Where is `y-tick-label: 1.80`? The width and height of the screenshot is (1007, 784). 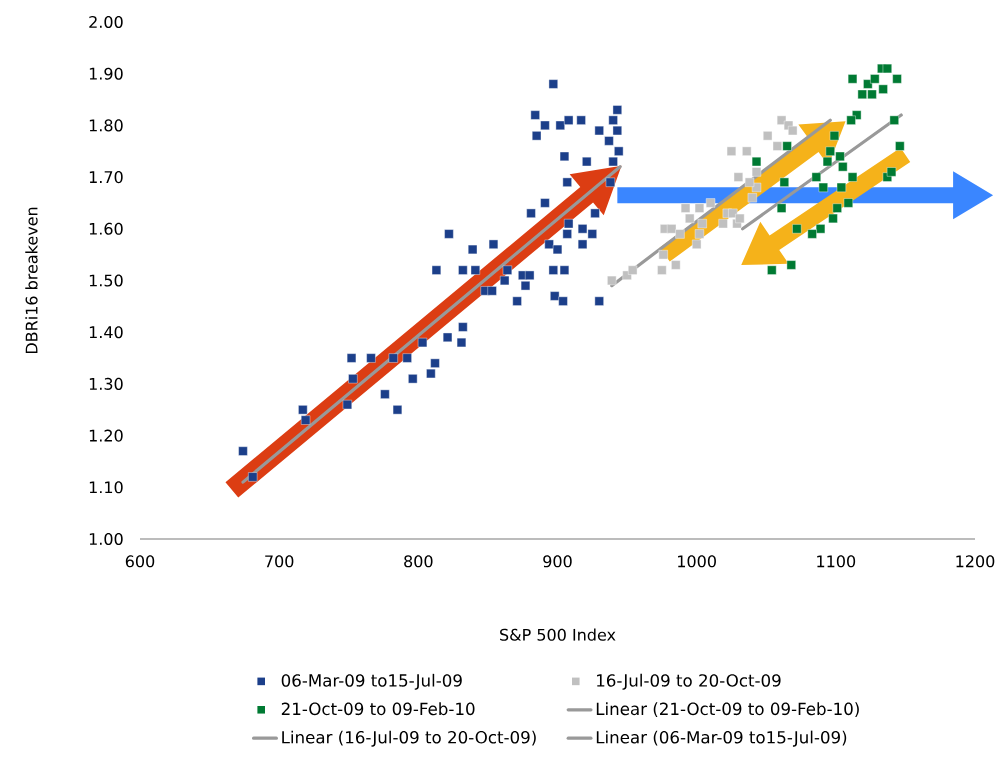 y-tick-label: 1.80 is located at coordinates (106, 125).